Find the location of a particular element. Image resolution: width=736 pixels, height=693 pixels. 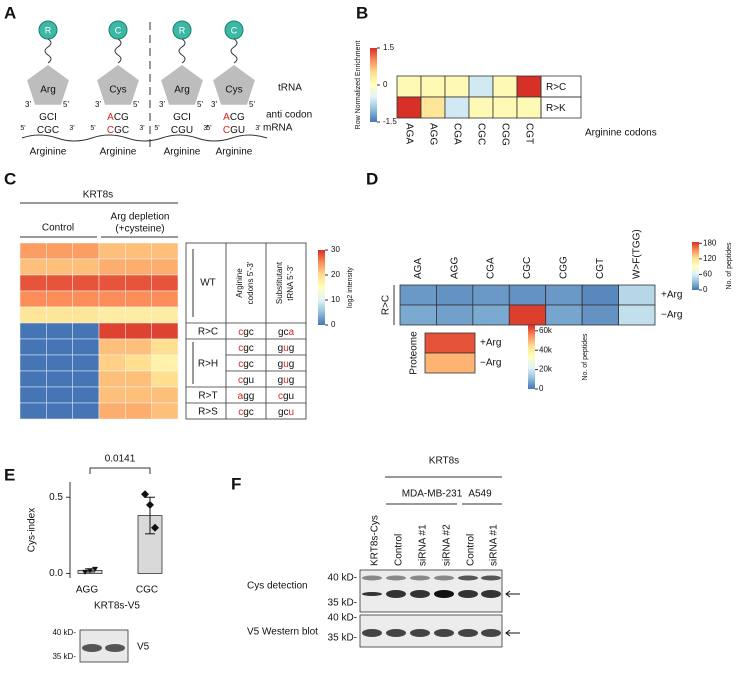

column-header: tRNA 5'-3' is located at coordinates (290, 283).